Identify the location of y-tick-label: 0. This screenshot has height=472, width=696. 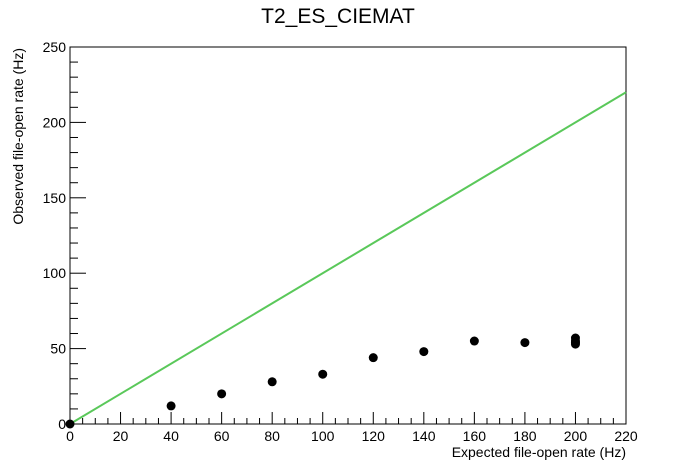
(62, 424).